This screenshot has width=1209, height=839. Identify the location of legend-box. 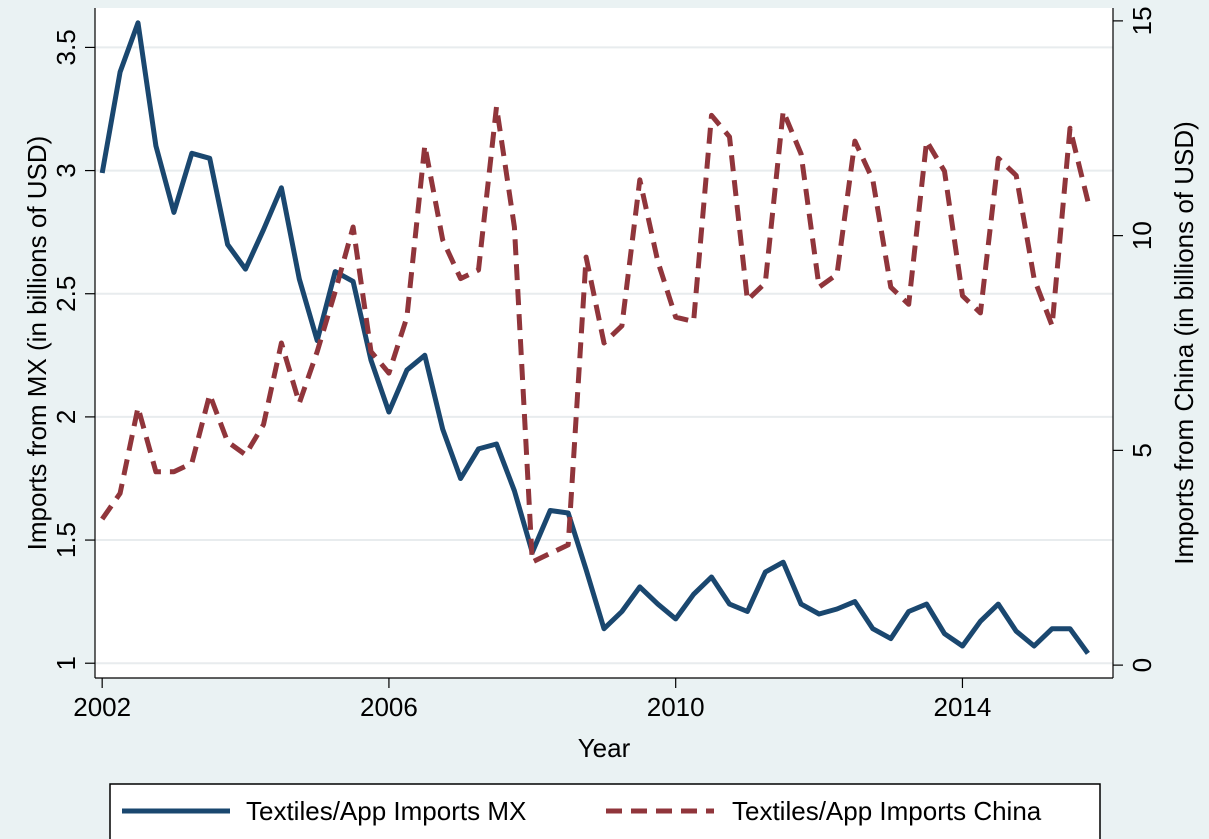
(605, 811).